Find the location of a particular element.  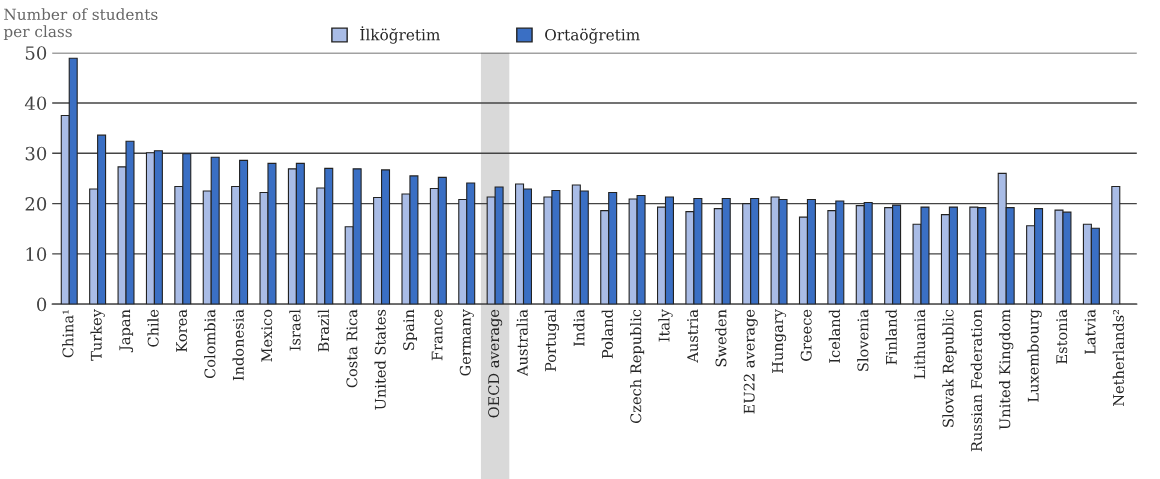

x-tick-label: Austria is located at coordinates (693, 336).